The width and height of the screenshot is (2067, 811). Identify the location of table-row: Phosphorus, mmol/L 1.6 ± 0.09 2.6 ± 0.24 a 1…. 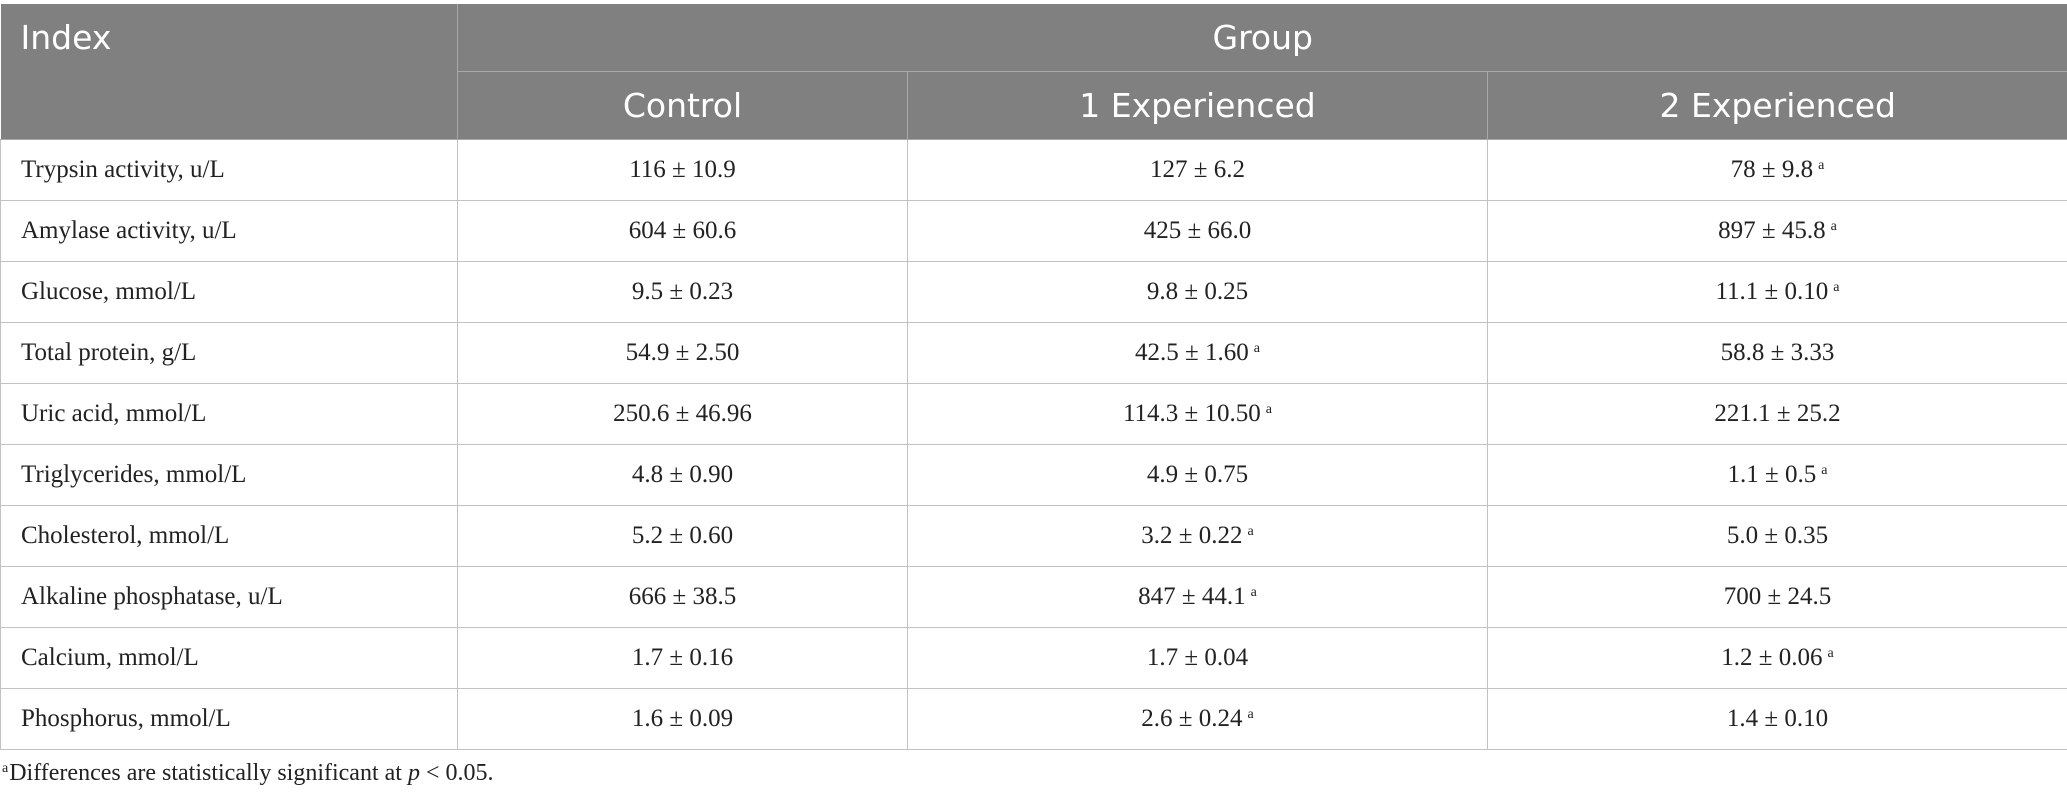
(1034, 719).